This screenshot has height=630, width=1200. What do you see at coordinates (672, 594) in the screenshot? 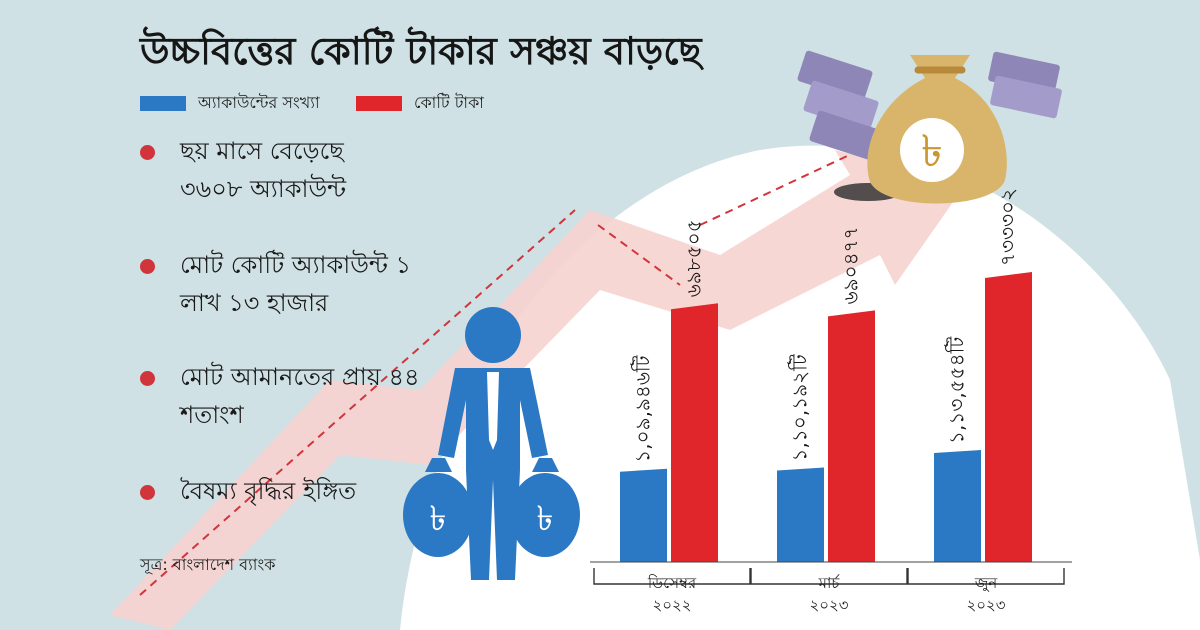
I see `category-label: ডিসেম্বর ২০২২` at bounding box center [672, 594].